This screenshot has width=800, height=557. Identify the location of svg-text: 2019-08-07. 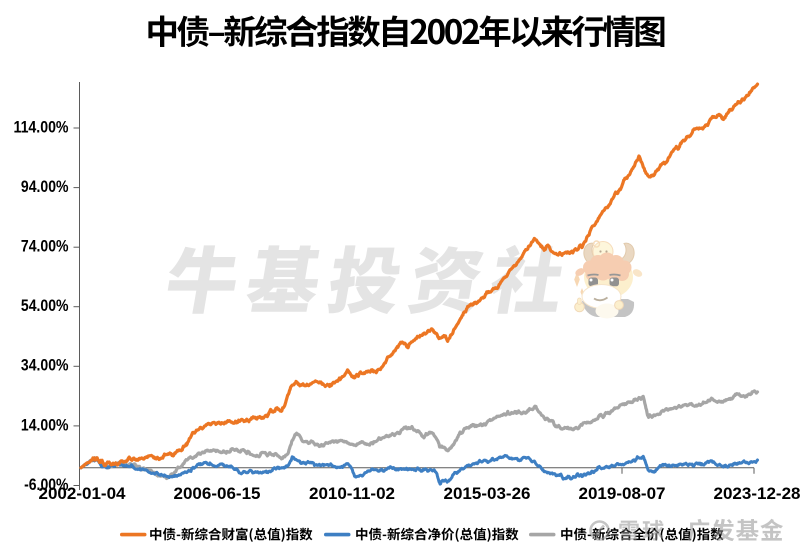
(622, 493).